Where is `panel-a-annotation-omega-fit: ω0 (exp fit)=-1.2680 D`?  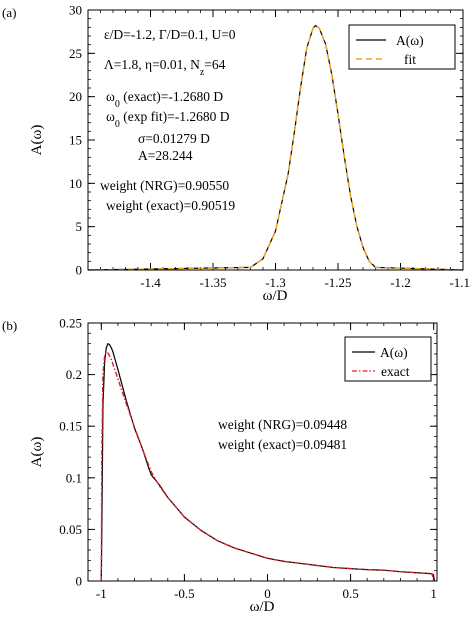
panel-a-annotation-omega-fit: ω0 (exp fit)=-1.2680 D is located at coordinates (168, 119).